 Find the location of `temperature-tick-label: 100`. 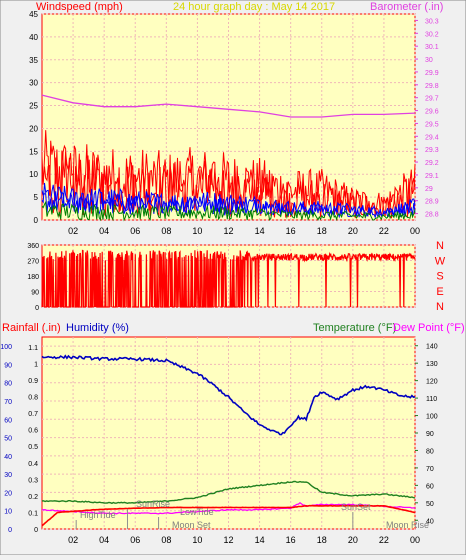

temperature-tick-label: 100 is located at coordinates (432, 417).